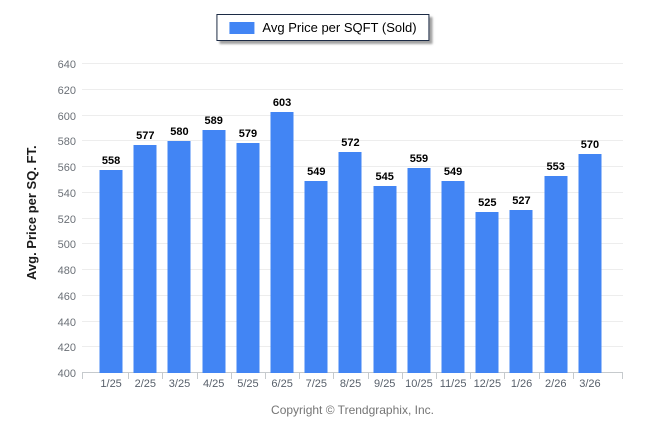 This screenshot has height=434, width=646. I want to click on y-tick-label: 580, so click(66, 142).